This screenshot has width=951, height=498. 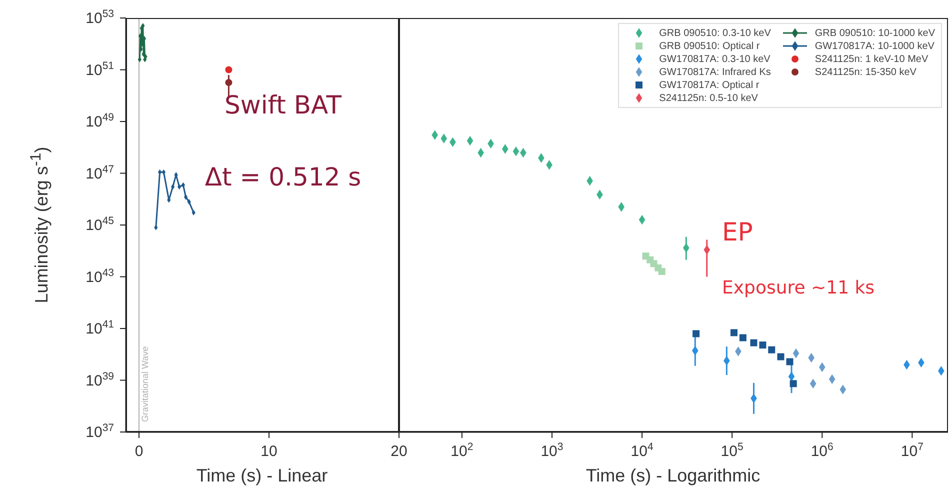 What do you see at coordinates (283, 105) in the screenshot?
I see `annotation: Swift BAT` at bounding box center [283, 105].